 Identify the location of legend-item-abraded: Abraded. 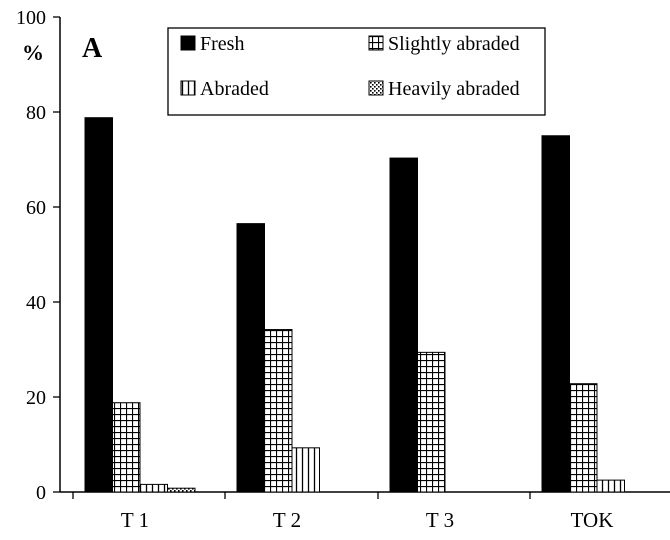
(224, 89).